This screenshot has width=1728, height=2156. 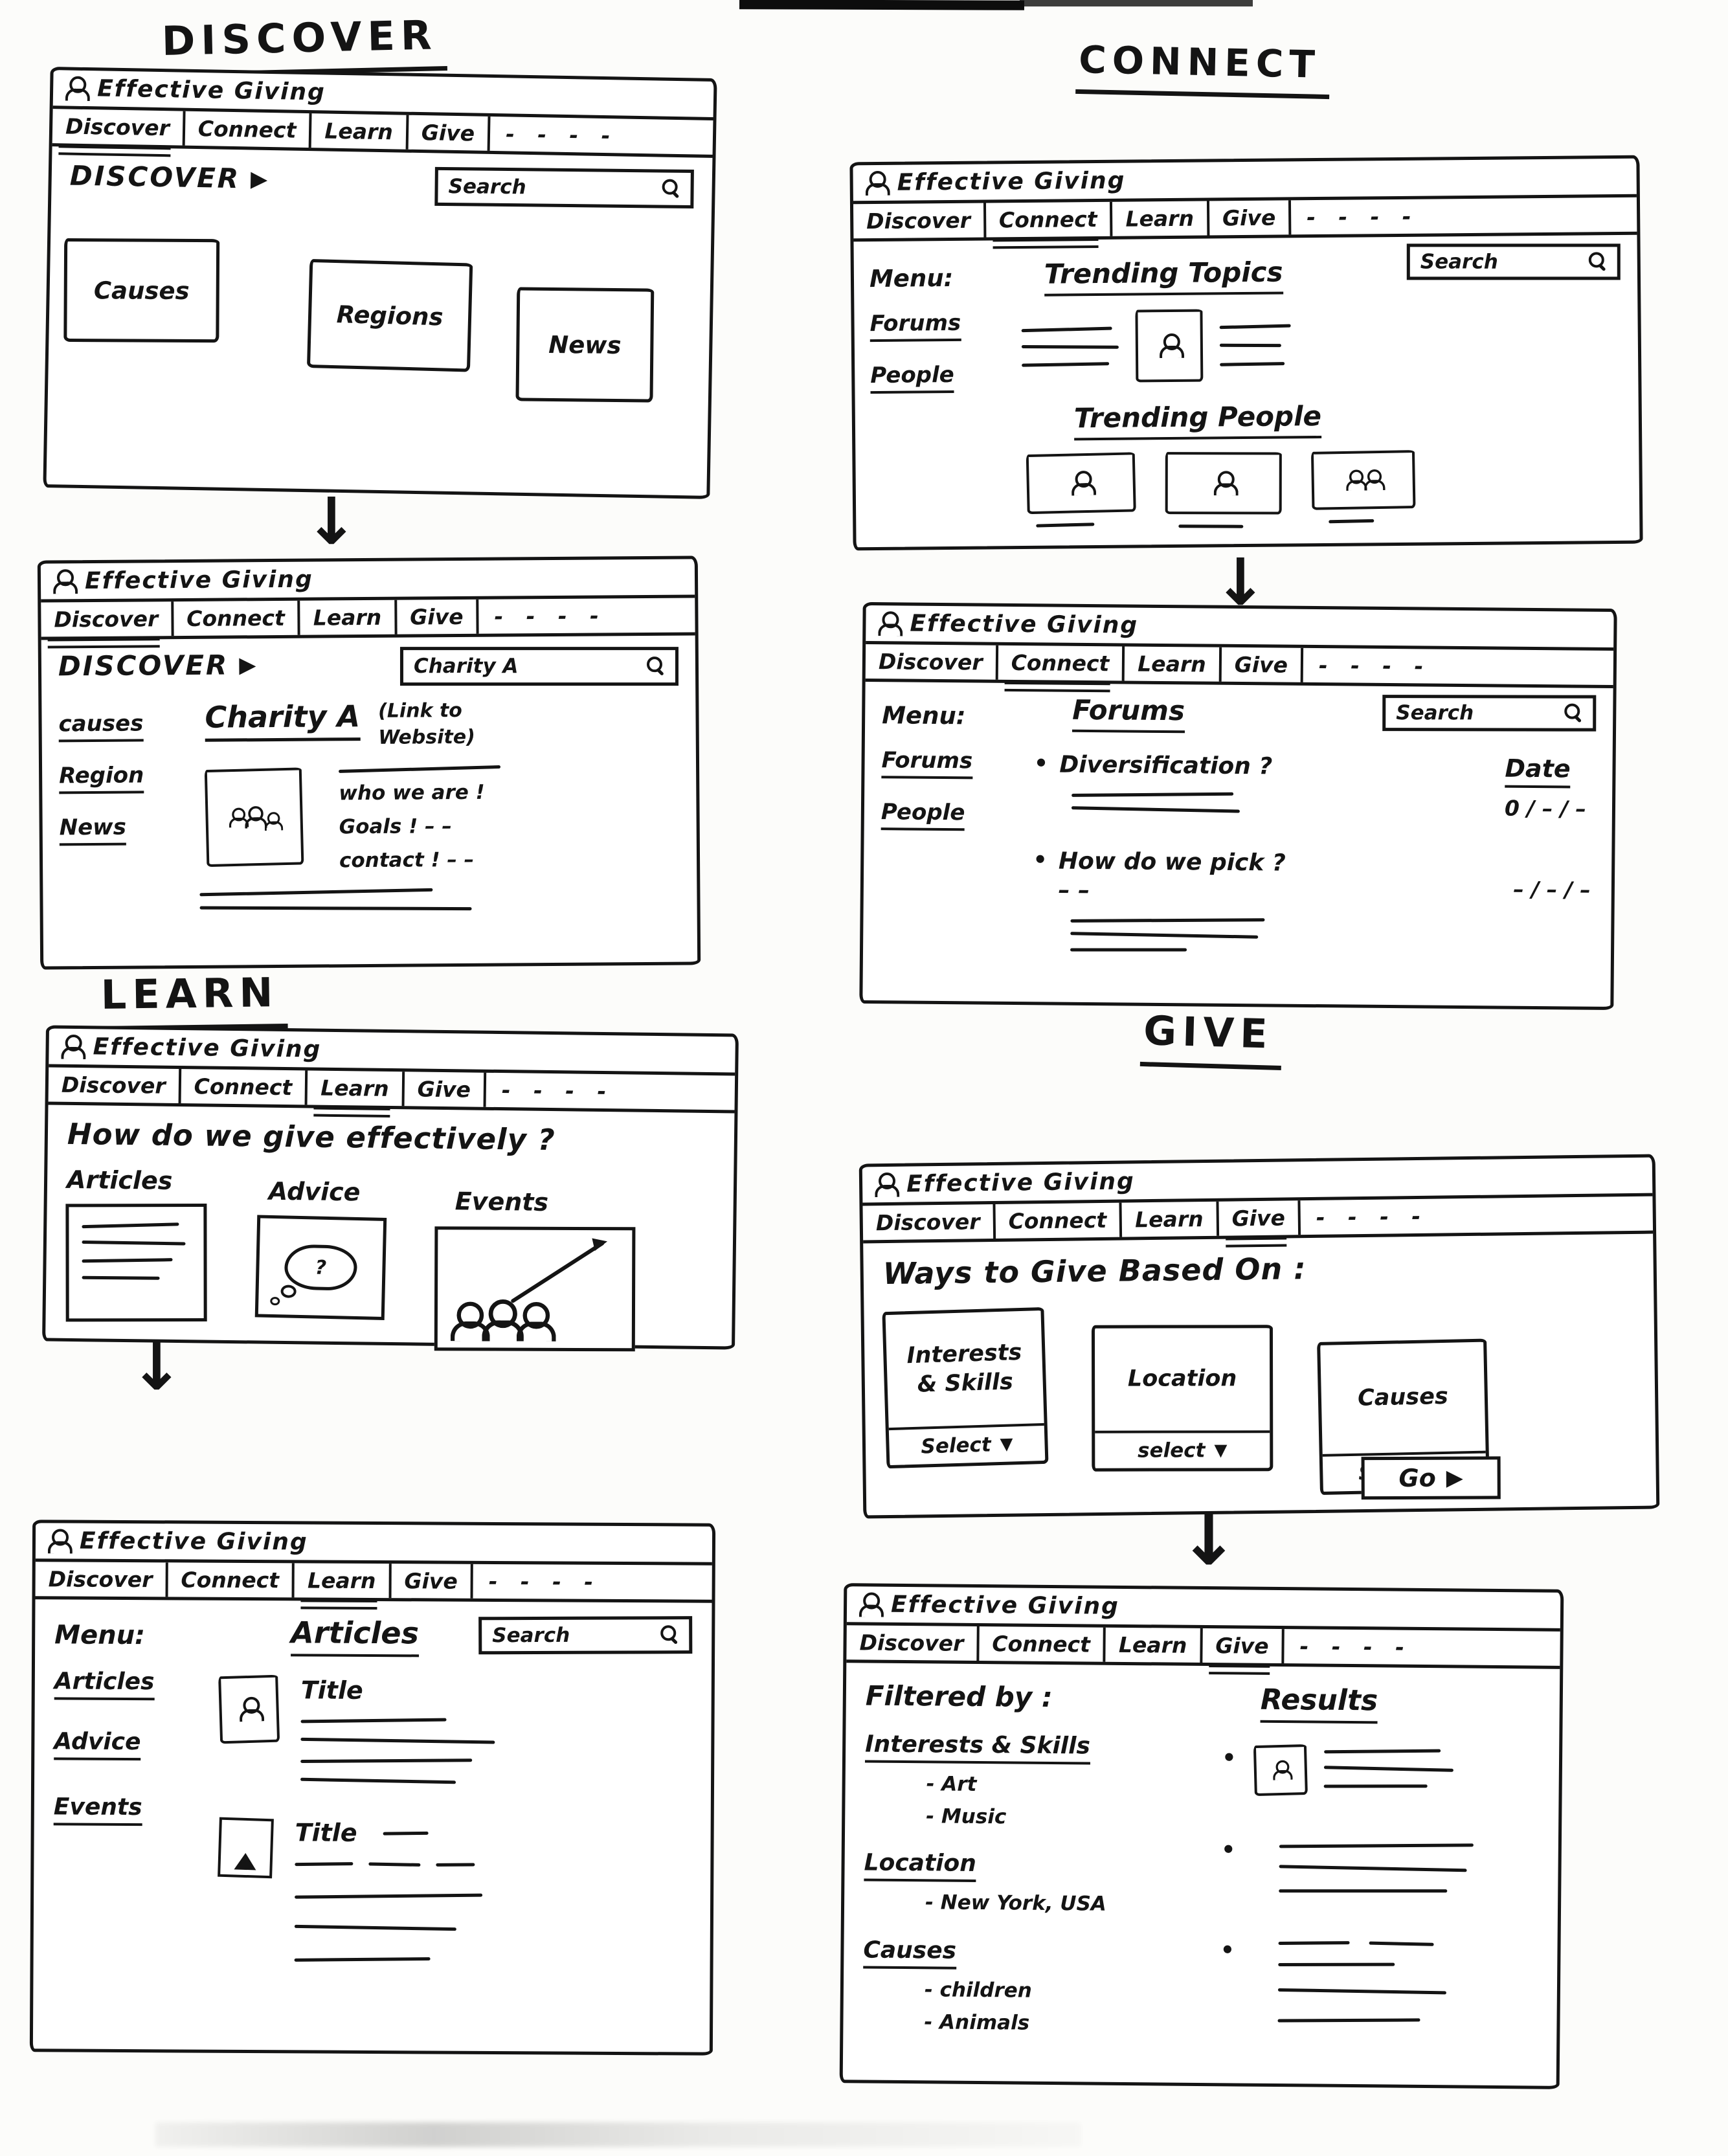 What do you see at coordinates (1172, 876) in the screenshot?
I see `thread-question: How do we pick ? – –` at bounding box center [1172, 876].